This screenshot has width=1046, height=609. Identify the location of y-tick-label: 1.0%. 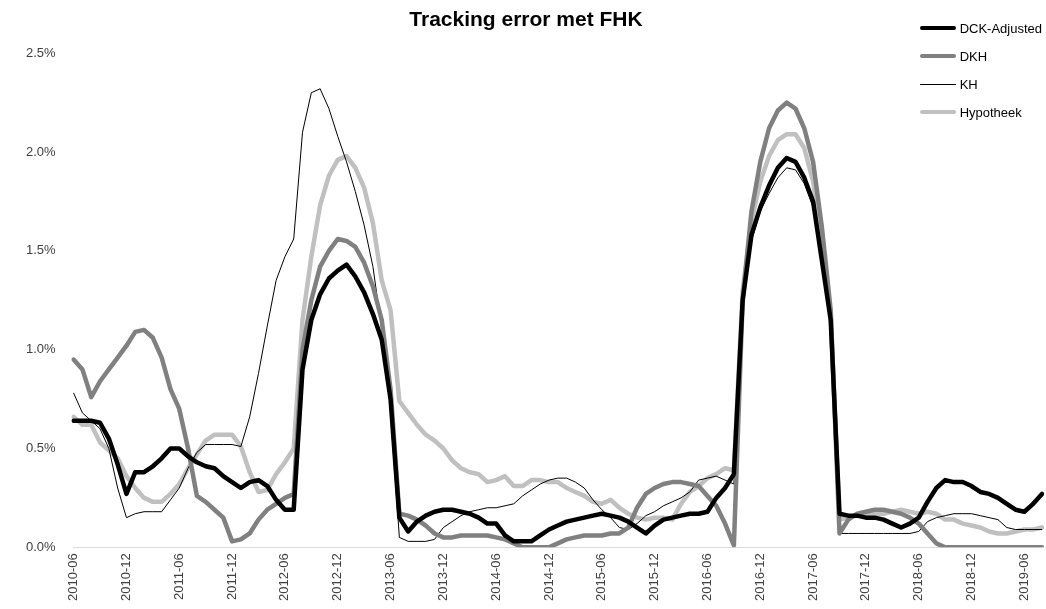
(41, 349).